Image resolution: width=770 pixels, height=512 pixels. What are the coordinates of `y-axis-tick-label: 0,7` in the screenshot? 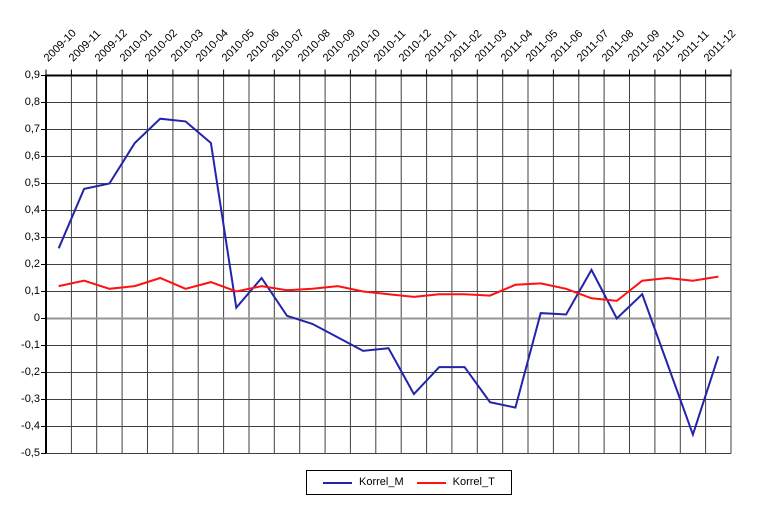 It's located at (32, 129).